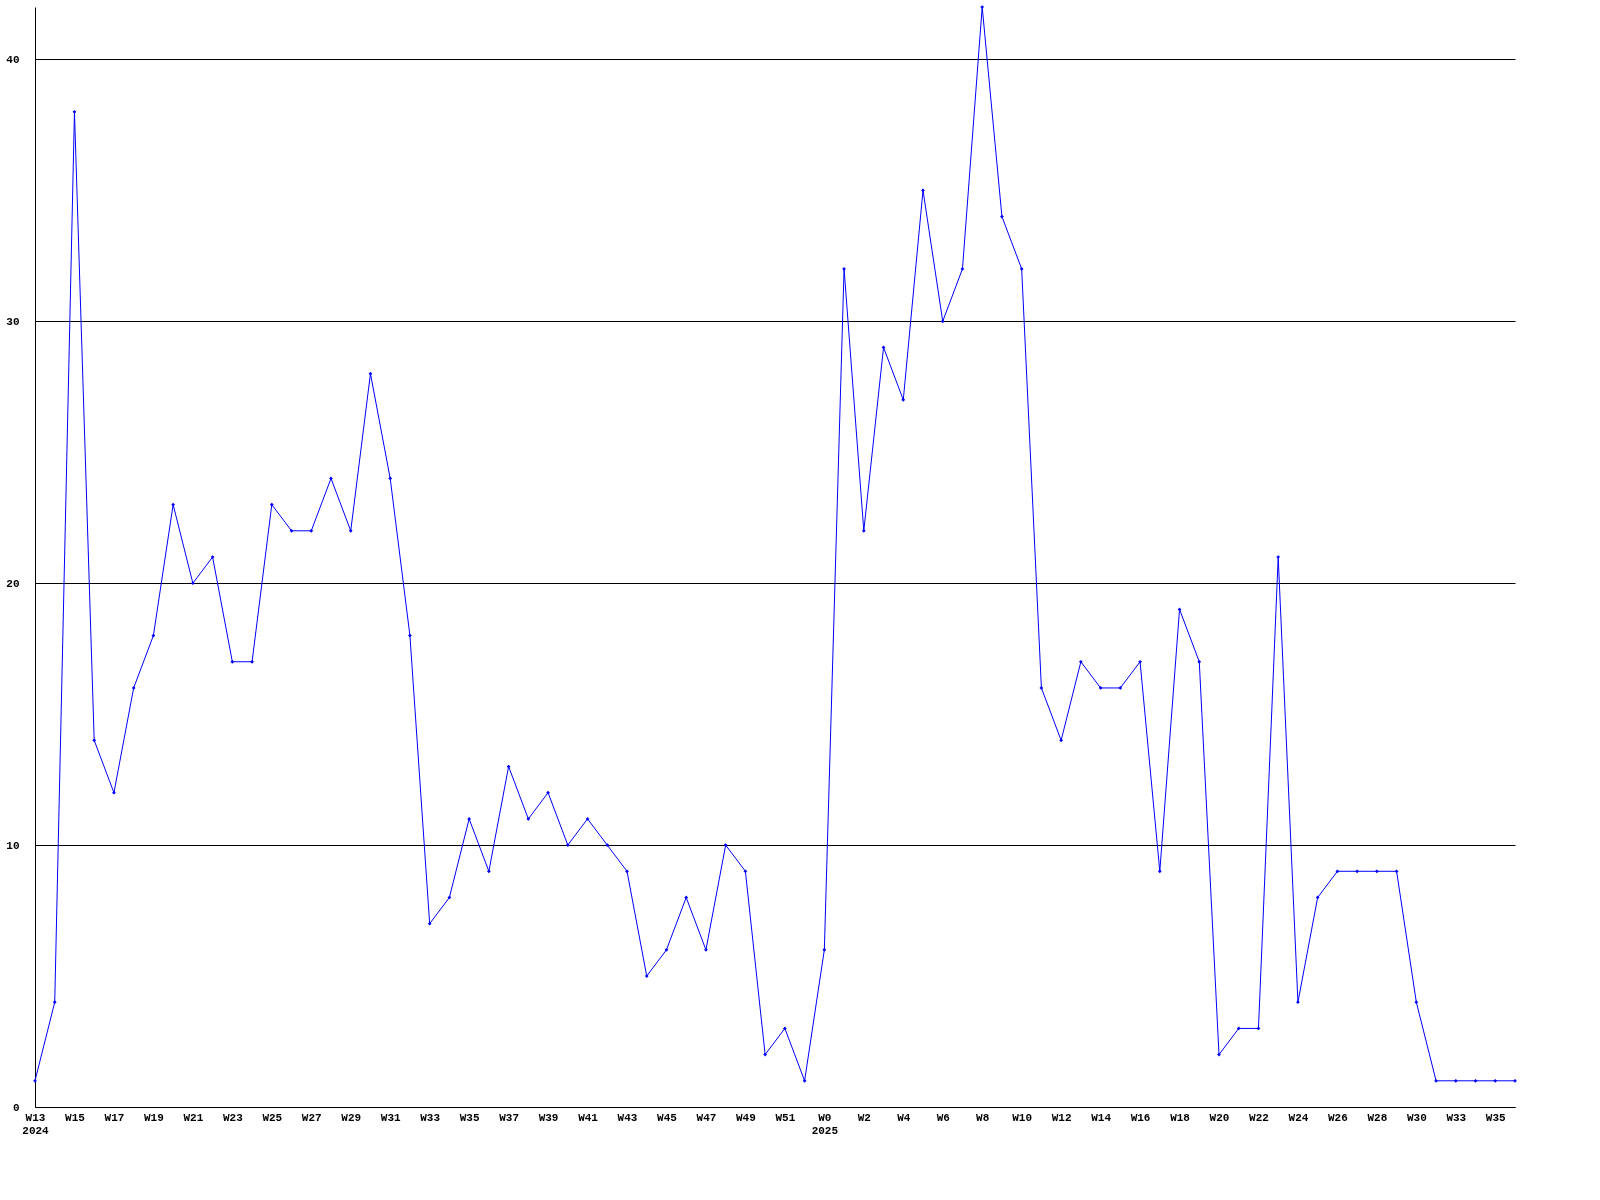  Describe the element at coordinates (1061, 1117) in the screenshot. I see `x-tick-label: W12` at that location.